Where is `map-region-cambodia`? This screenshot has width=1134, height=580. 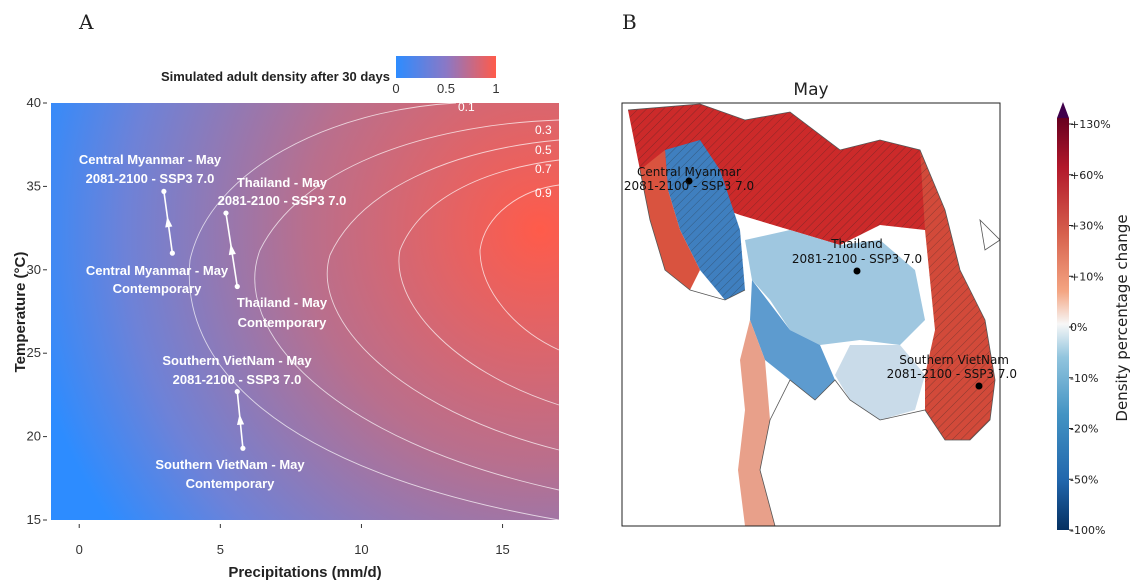
map-region-cambodia is located at coordinates (880, 382).